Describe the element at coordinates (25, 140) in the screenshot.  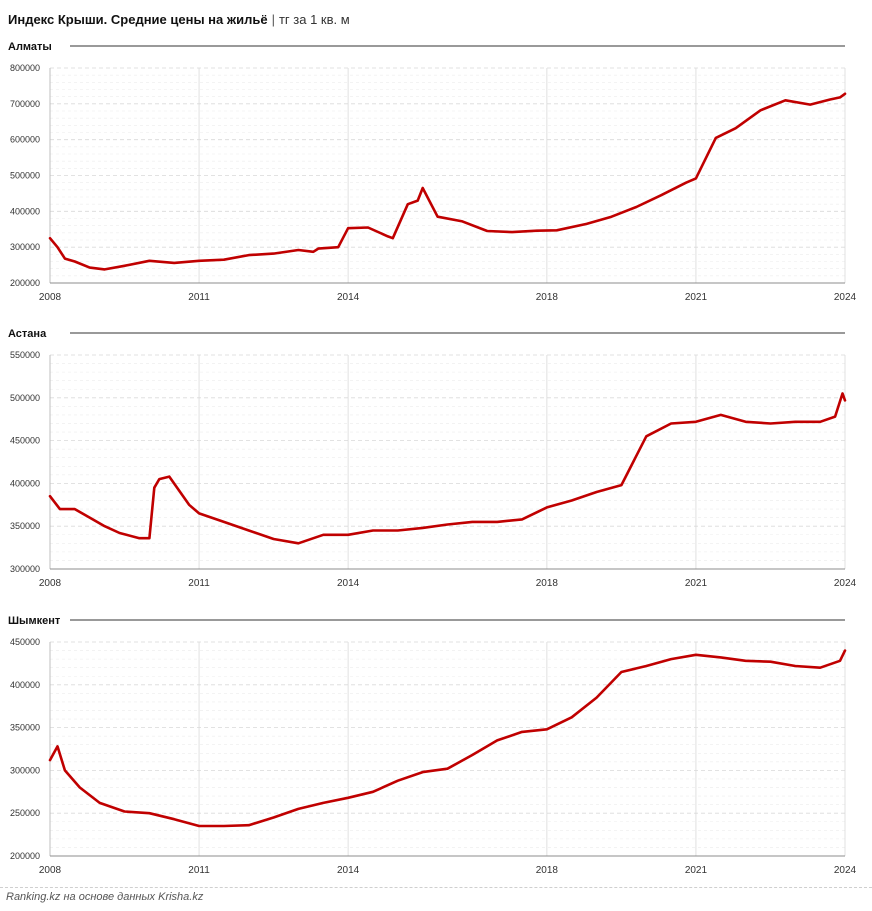
I see `y-tick-label: 600000` at that location.